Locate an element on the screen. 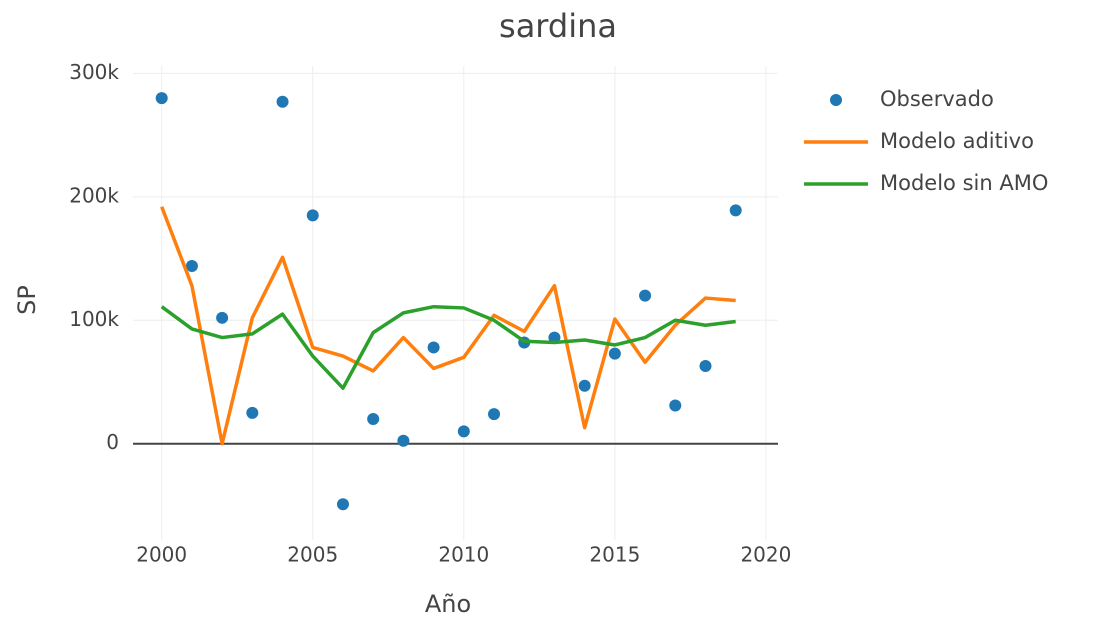  x-axis-label: Año is located at coordinates (448, 604).